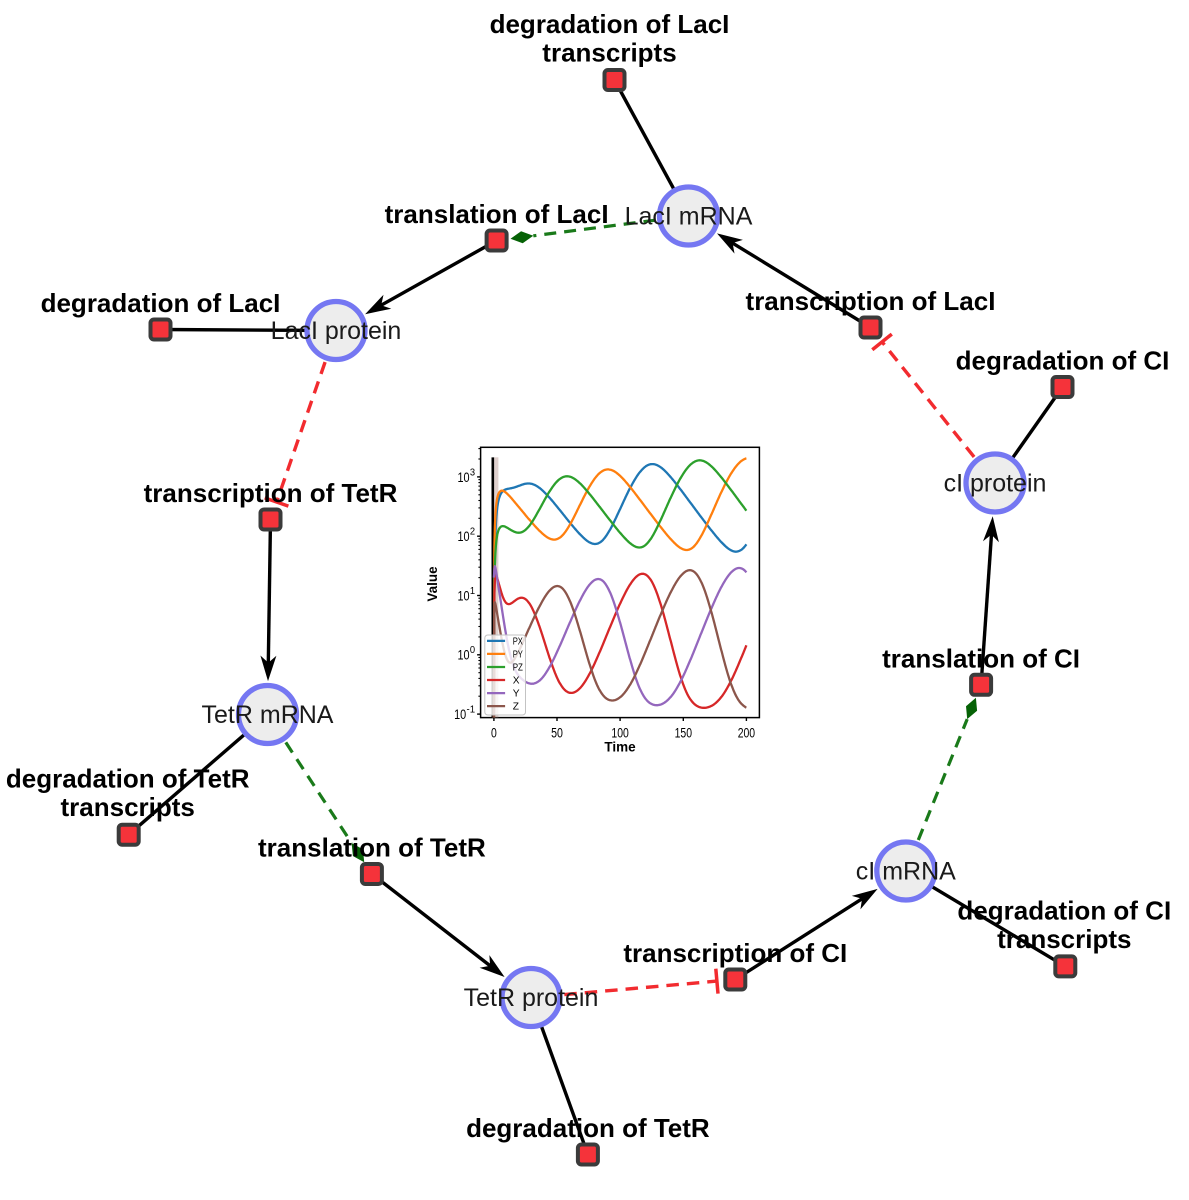 Image resolution: width=1189 pixels, height=1200 pixels. Describe the element at coordinates (557, 732) in the screenshot. I see `svg-text: 50` at that location.